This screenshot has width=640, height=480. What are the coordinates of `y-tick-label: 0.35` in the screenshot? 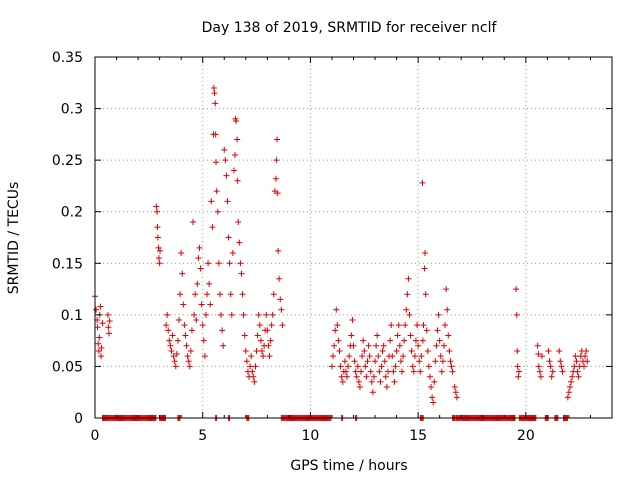 It's located at (67, 58).